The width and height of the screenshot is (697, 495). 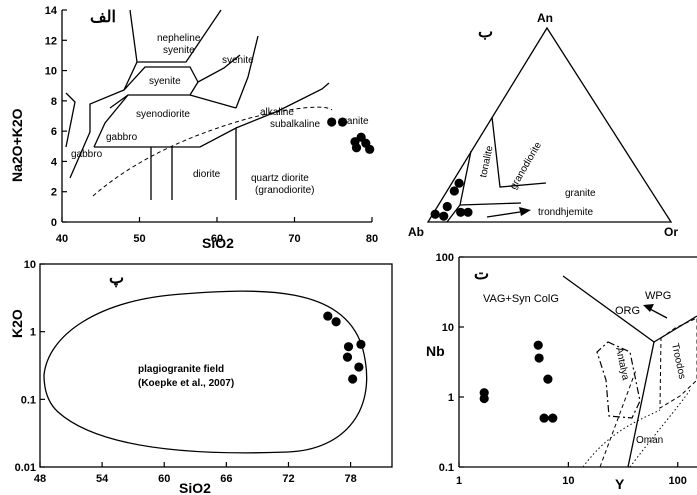 I want to click on discriminant-line, so click(x=641, y=404).